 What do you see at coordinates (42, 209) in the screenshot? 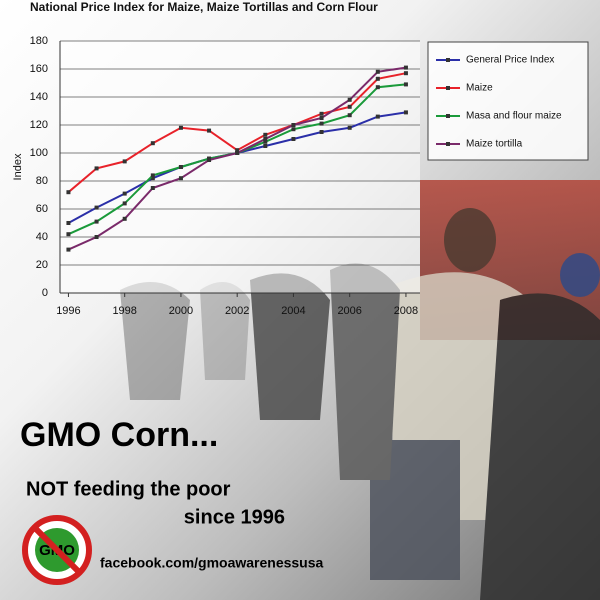
I see `y-tick-label: 60` at bounding box center [42, 209].